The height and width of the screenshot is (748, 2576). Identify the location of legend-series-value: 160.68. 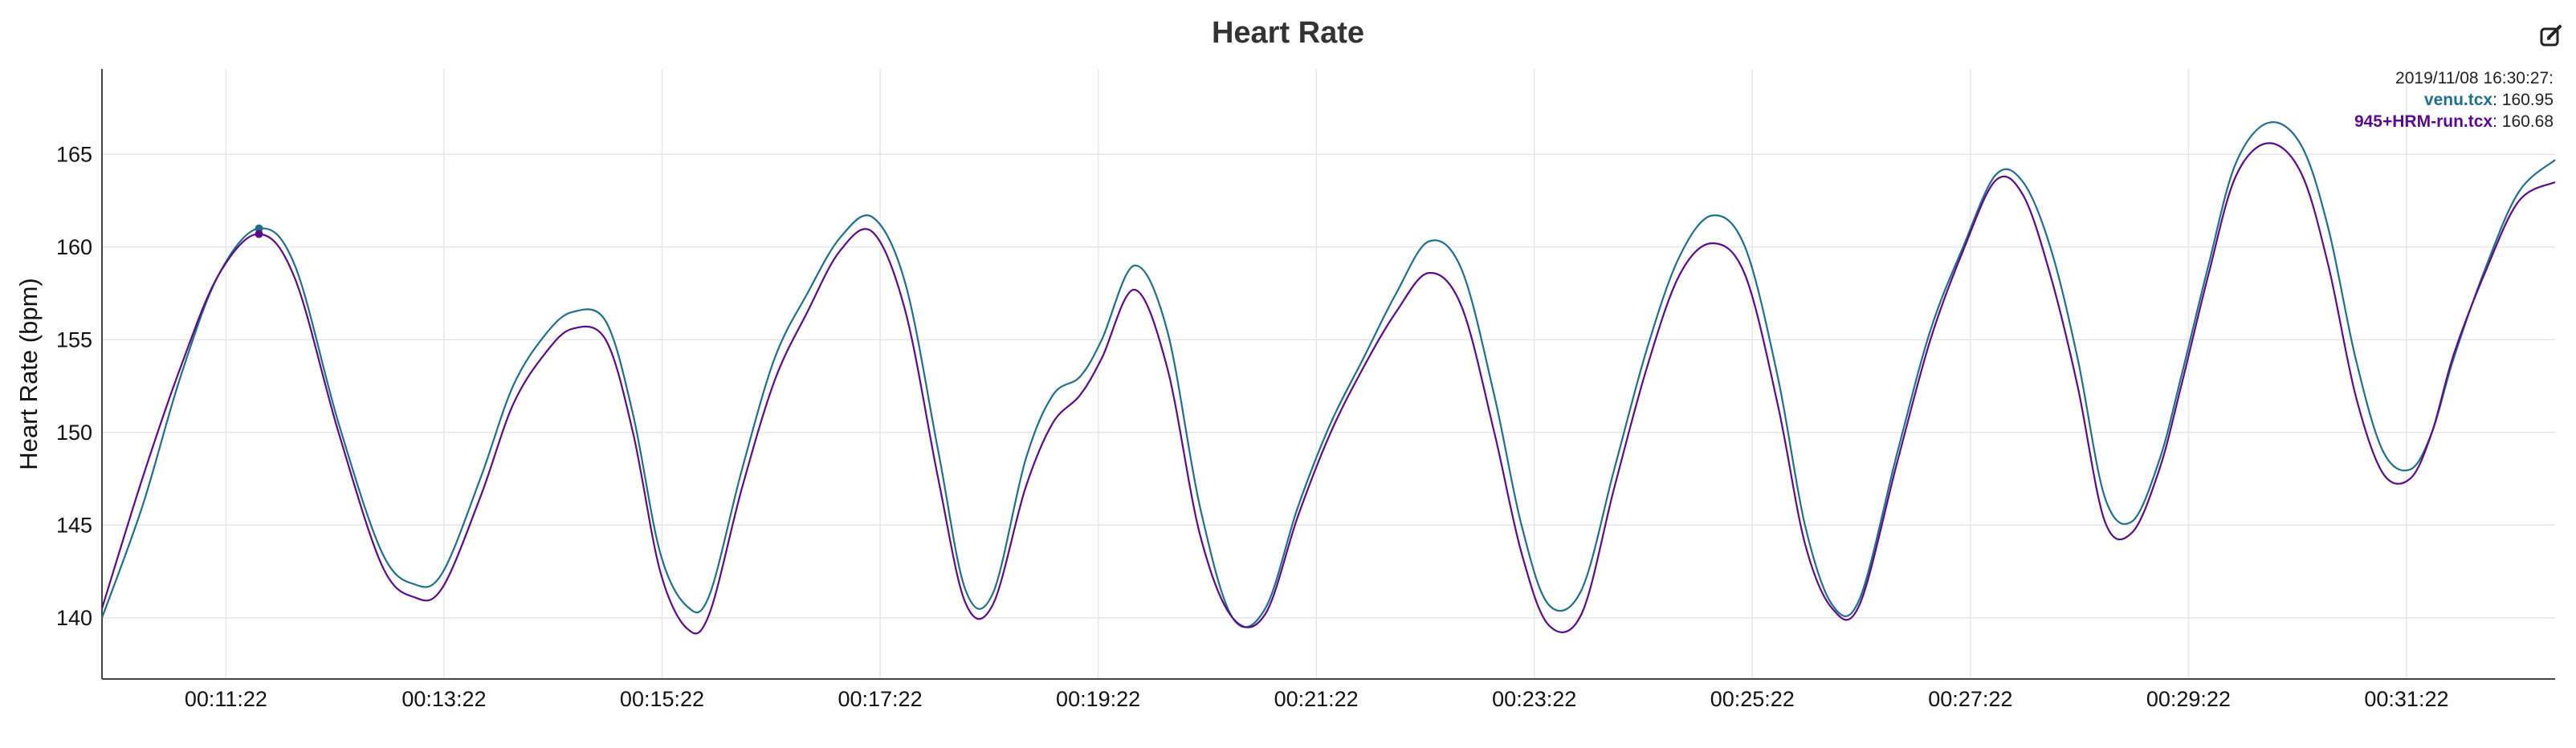
(2527, 122).